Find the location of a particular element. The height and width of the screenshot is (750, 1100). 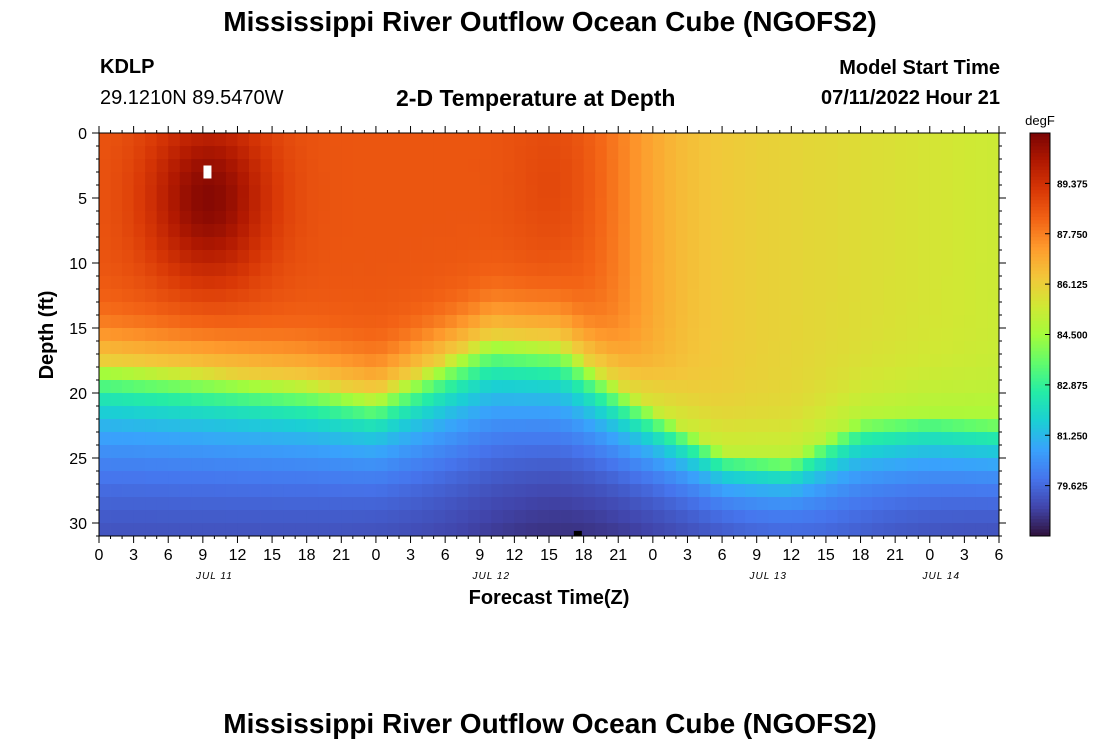

x-tick-label: 9 is located at coordinates (756, 555).